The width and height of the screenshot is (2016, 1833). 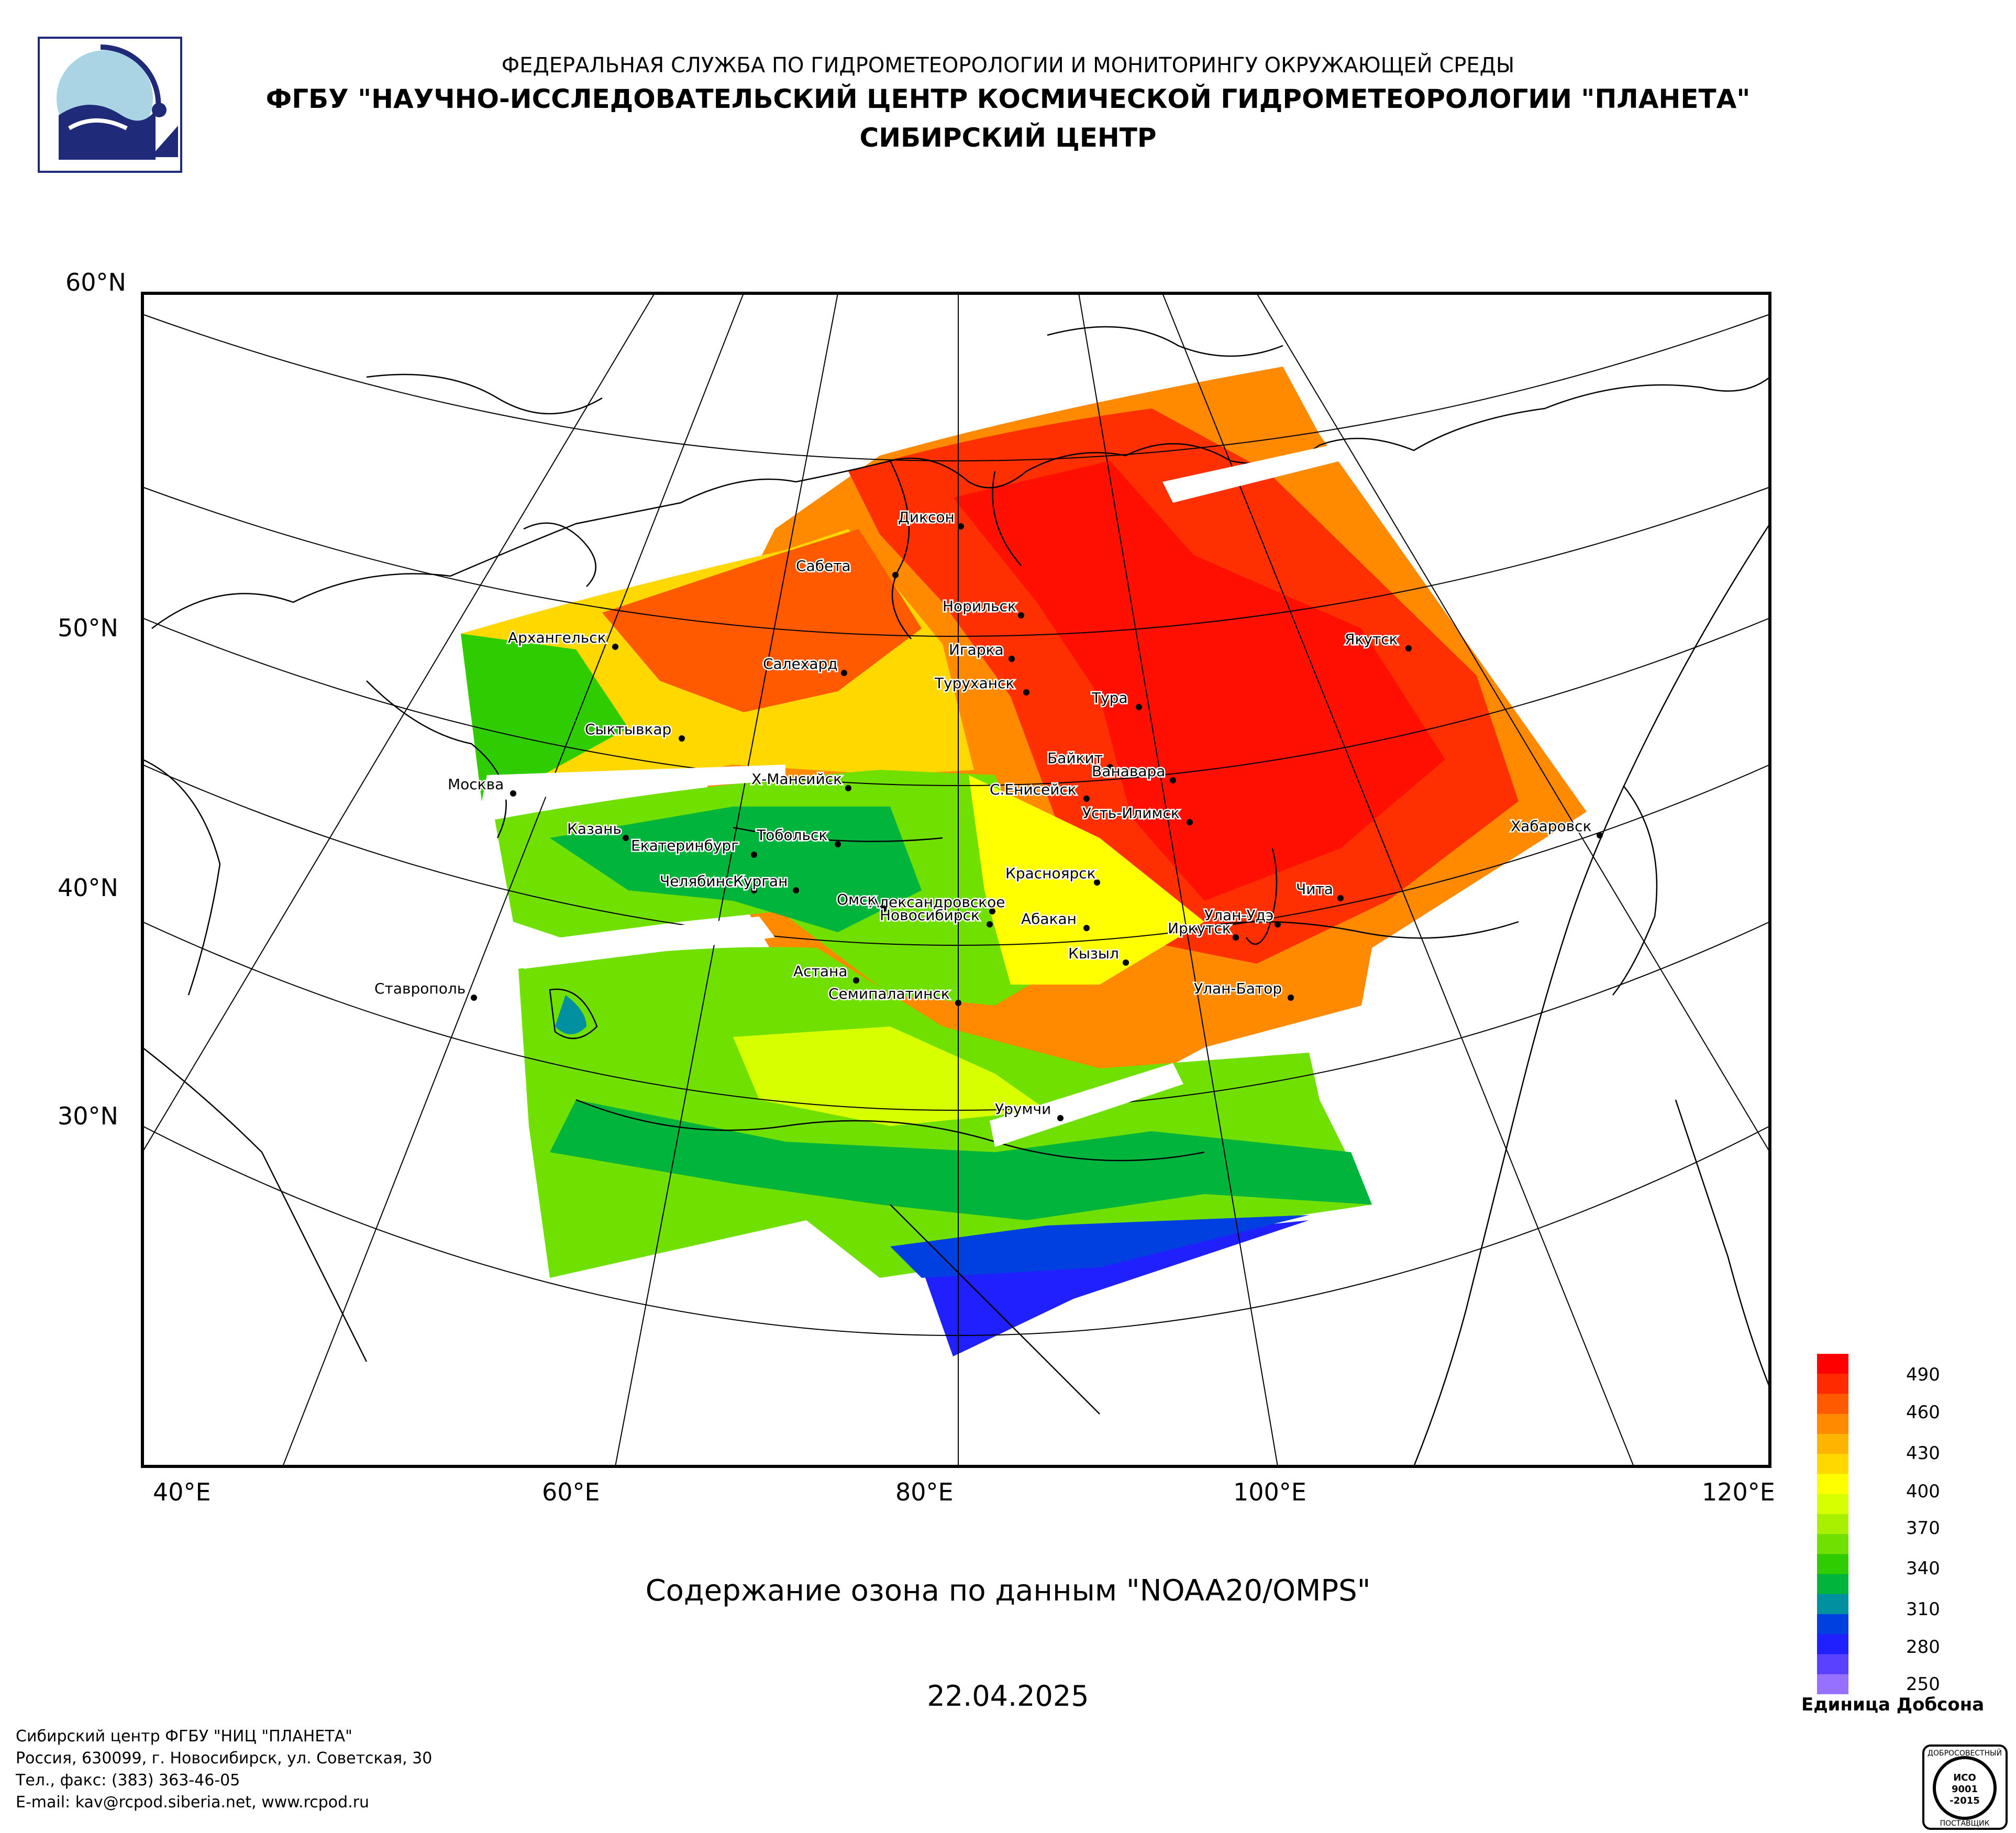 I want to click on legend-tick-490: 490, so click(x=1923, y=1374).